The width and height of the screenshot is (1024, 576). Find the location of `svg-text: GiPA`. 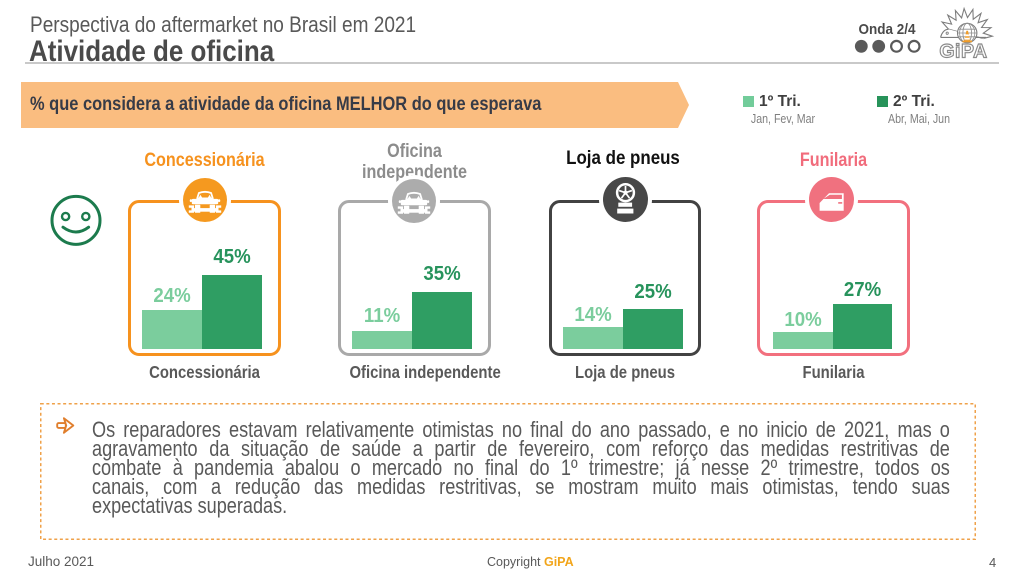

svg-text: GiPA is located at coordinates (963, 51).